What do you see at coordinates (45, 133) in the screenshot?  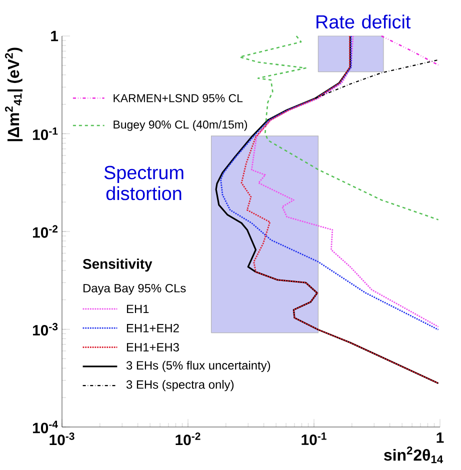 I see `y-tick-label: 10$^{-1}$` at bounding box center [45, 133].